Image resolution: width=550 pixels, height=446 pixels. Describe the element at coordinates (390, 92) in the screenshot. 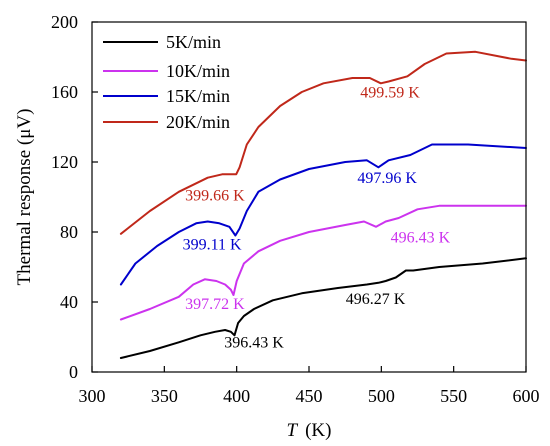

I see `peak-annotation: 499.59 K` at that location.